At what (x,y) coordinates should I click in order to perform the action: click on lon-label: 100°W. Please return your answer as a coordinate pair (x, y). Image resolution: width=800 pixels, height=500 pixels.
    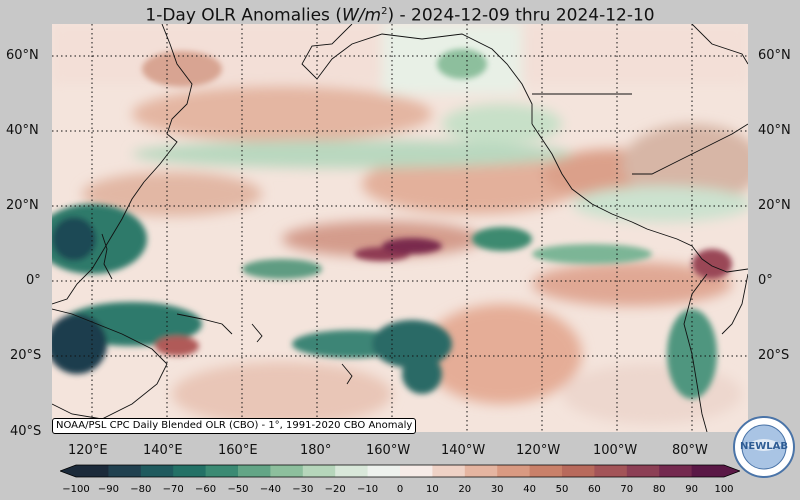
    Looking at the image, I should click on (615, 450).